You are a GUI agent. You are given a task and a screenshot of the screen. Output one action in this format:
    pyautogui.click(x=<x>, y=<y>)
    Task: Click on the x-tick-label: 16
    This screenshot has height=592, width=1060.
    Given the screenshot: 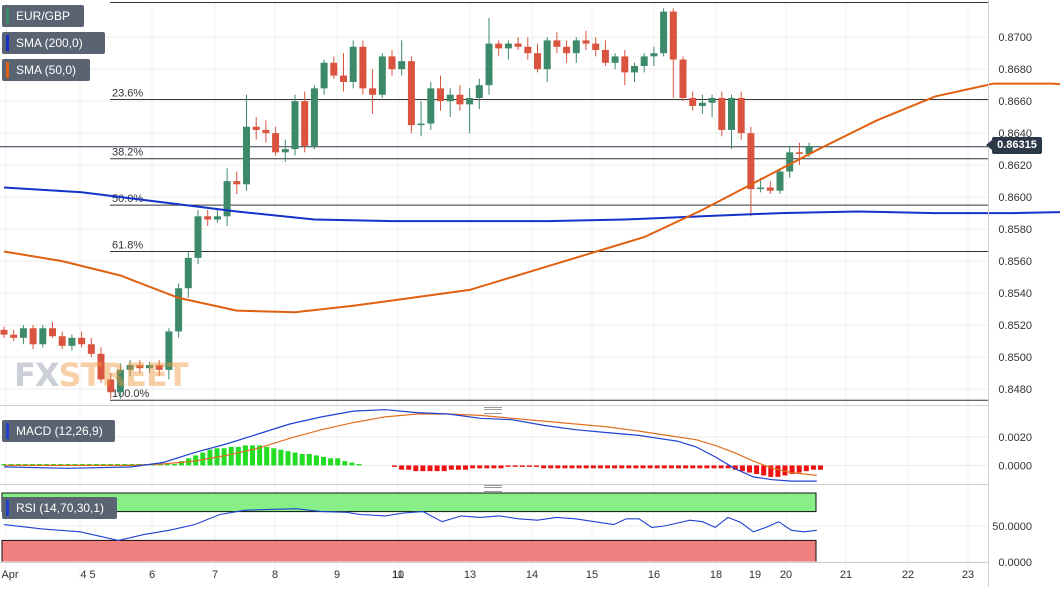 What is the action you would take?
    pyautogui.click(x=654, y=575)
    